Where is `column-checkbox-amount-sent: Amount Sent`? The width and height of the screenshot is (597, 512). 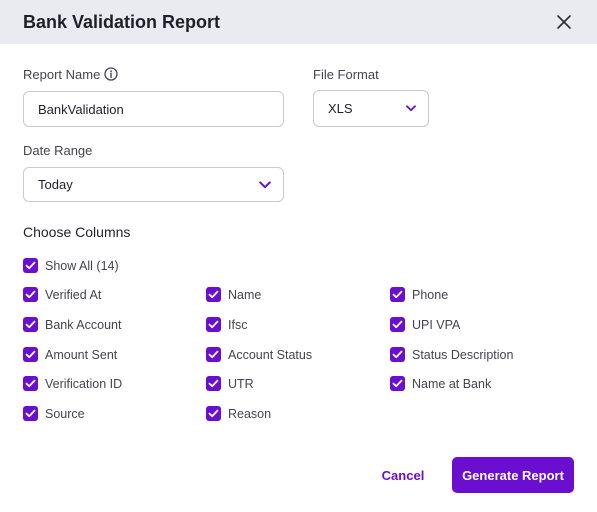 column-checkbox-amount-sent: Amount Sent is located at coordinates (70, 354).